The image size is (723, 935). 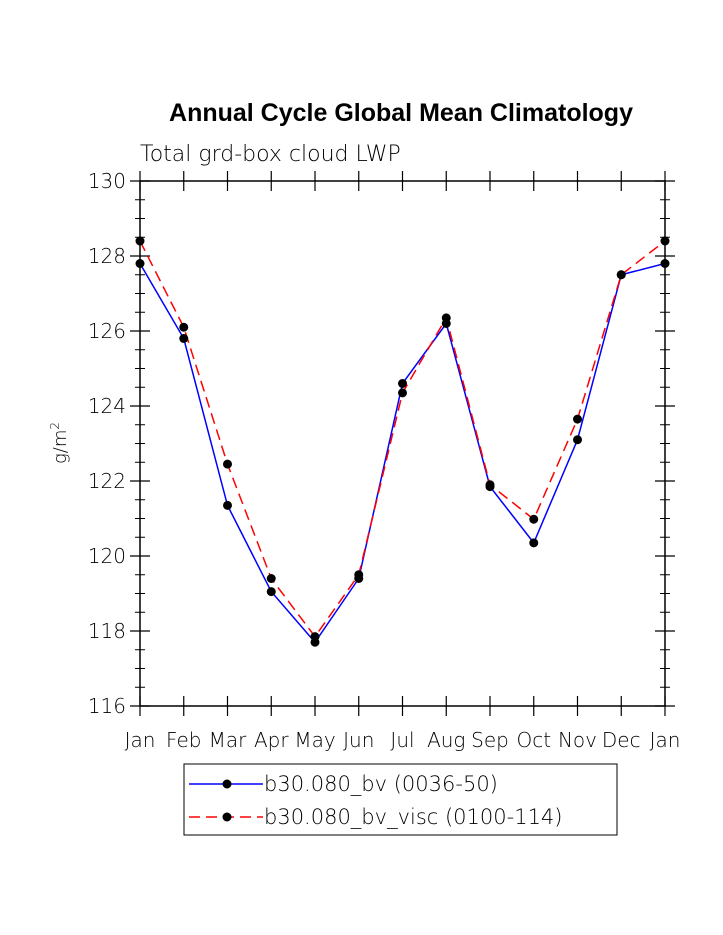 I want to click on legend-label-series-2: b30.080_bv_visc (0100-114), so click(x=413, y=817).